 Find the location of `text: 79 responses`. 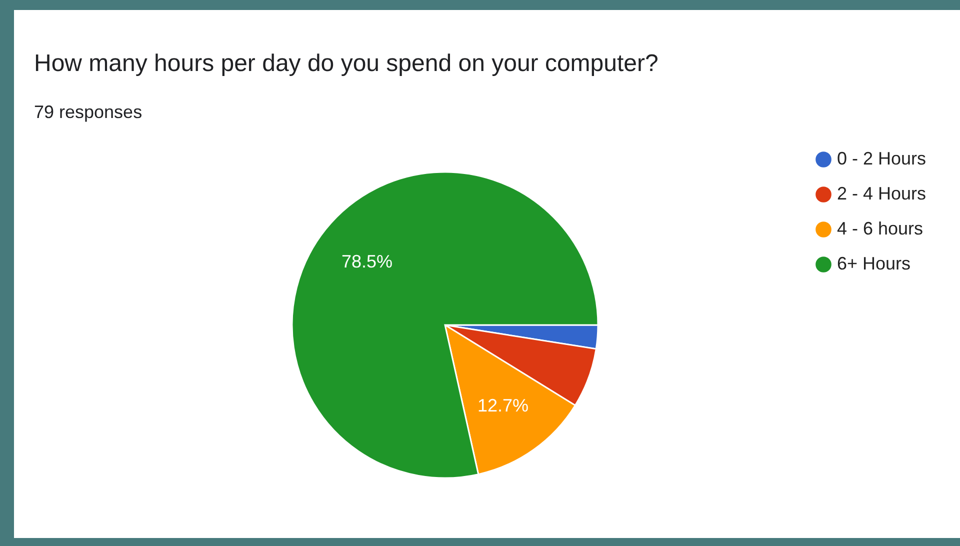

text: 79 responses is located at coordinates (88, 112).